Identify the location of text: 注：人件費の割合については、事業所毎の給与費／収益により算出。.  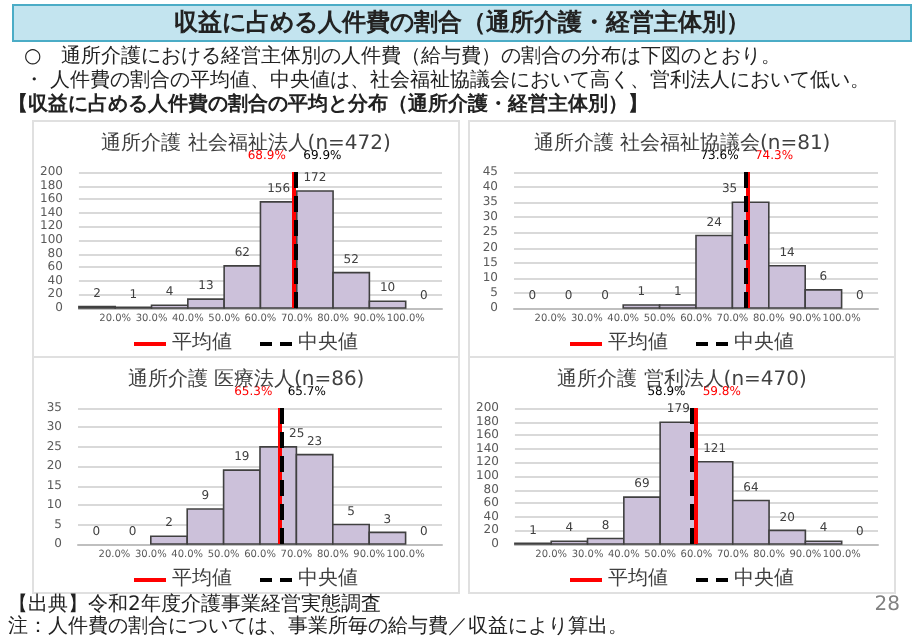
(318, 627).